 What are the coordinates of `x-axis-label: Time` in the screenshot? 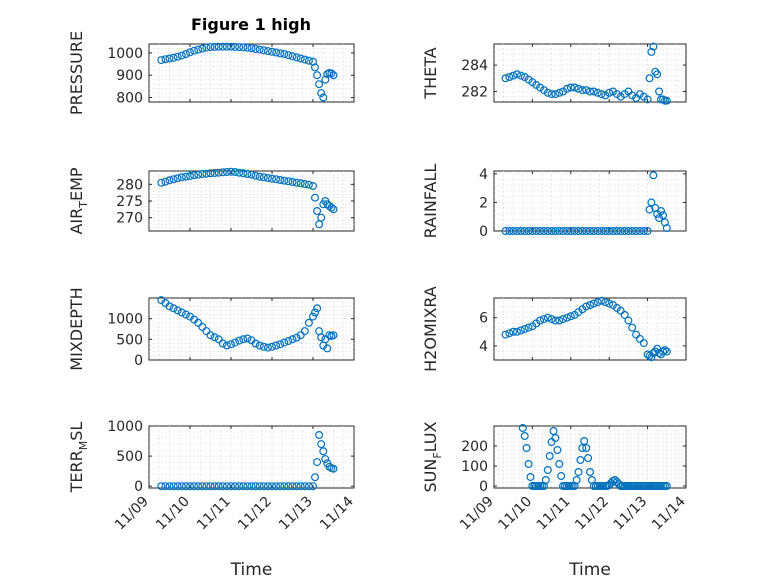 It's located at (589, 570).